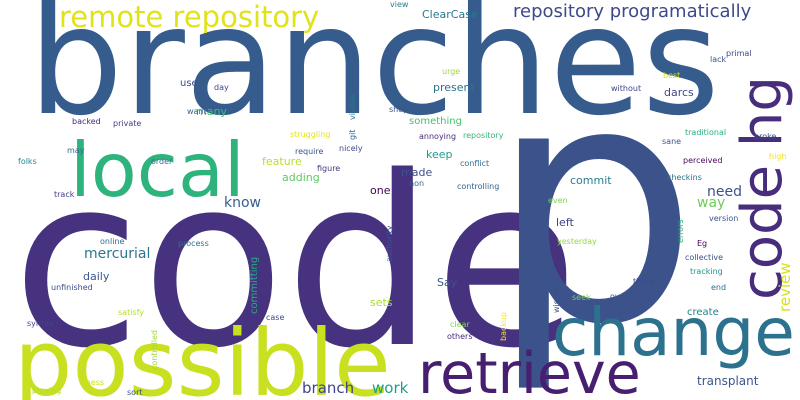  What do you see at coordinates (558, 200) in the screenshot?
I see `cloud-word-even: even` at bounding box center [558, 200].